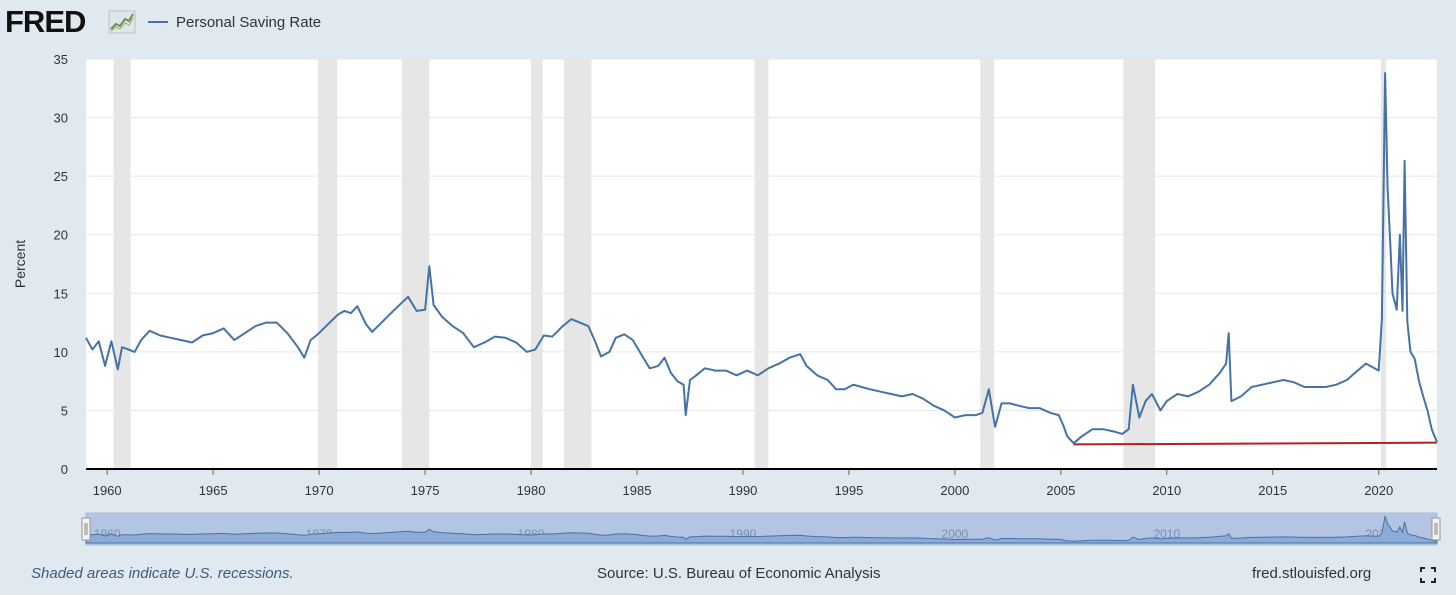 The width and height of the screenshot is (1456, 595). What do you see at coordinates (86, 529) in the screenshot?
I see `navigator-handle-left` at bounding box center [86, 529].